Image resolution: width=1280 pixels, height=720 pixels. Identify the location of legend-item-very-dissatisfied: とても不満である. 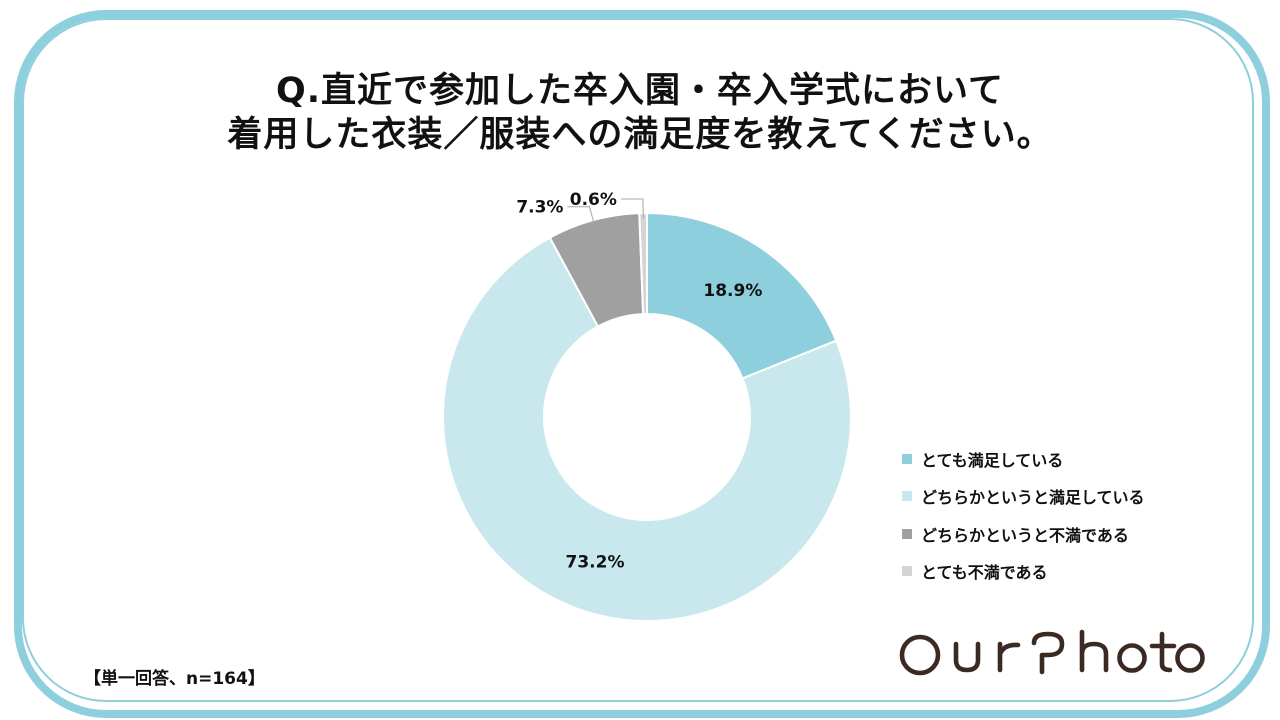
(1023, 572).